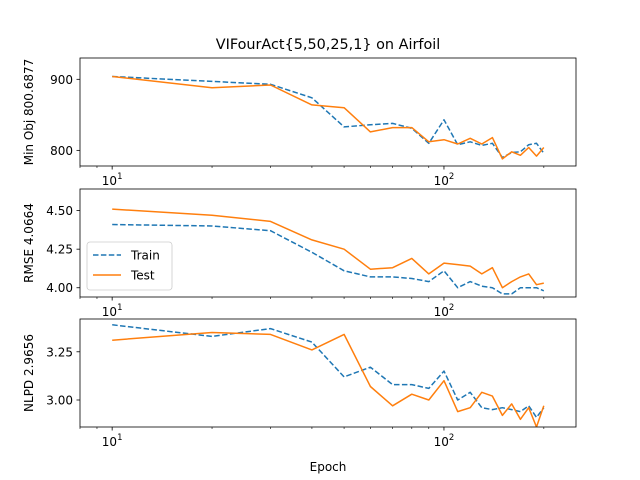 Image resolution: width=640 pixels, height=480 pixels. What do you see at coordinates (29, 112) in the screenshot?
I see `y-axis-label: Min Obj 800.6877` at bounding box center [29, 112].